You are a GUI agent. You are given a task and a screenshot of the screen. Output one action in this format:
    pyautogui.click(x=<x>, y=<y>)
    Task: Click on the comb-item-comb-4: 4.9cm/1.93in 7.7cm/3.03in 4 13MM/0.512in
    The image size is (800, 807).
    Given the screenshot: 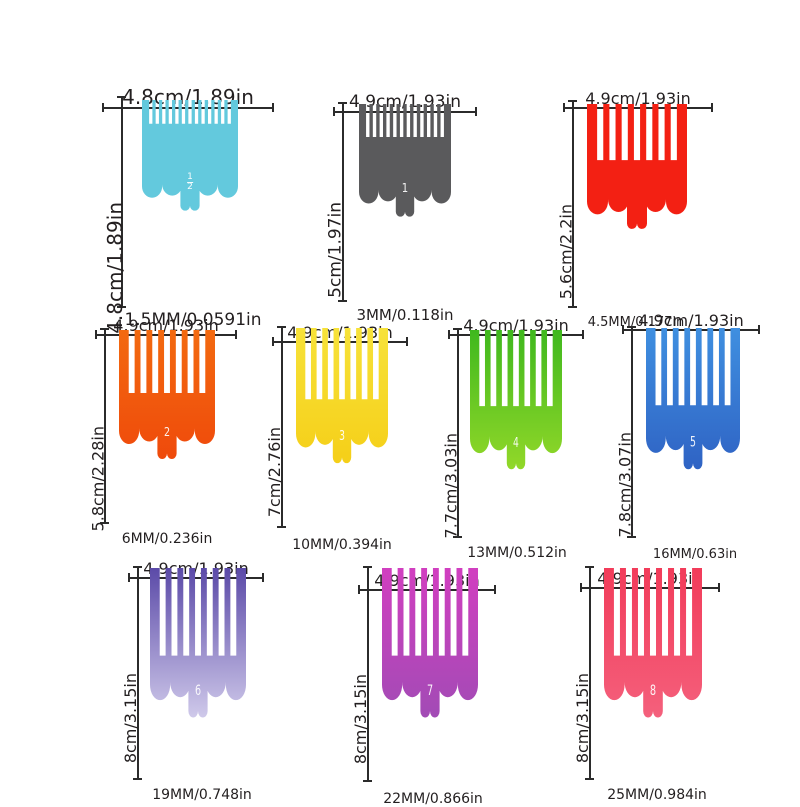 What is the action you would take?
    pyautogui.click(x=544, y=425)
    